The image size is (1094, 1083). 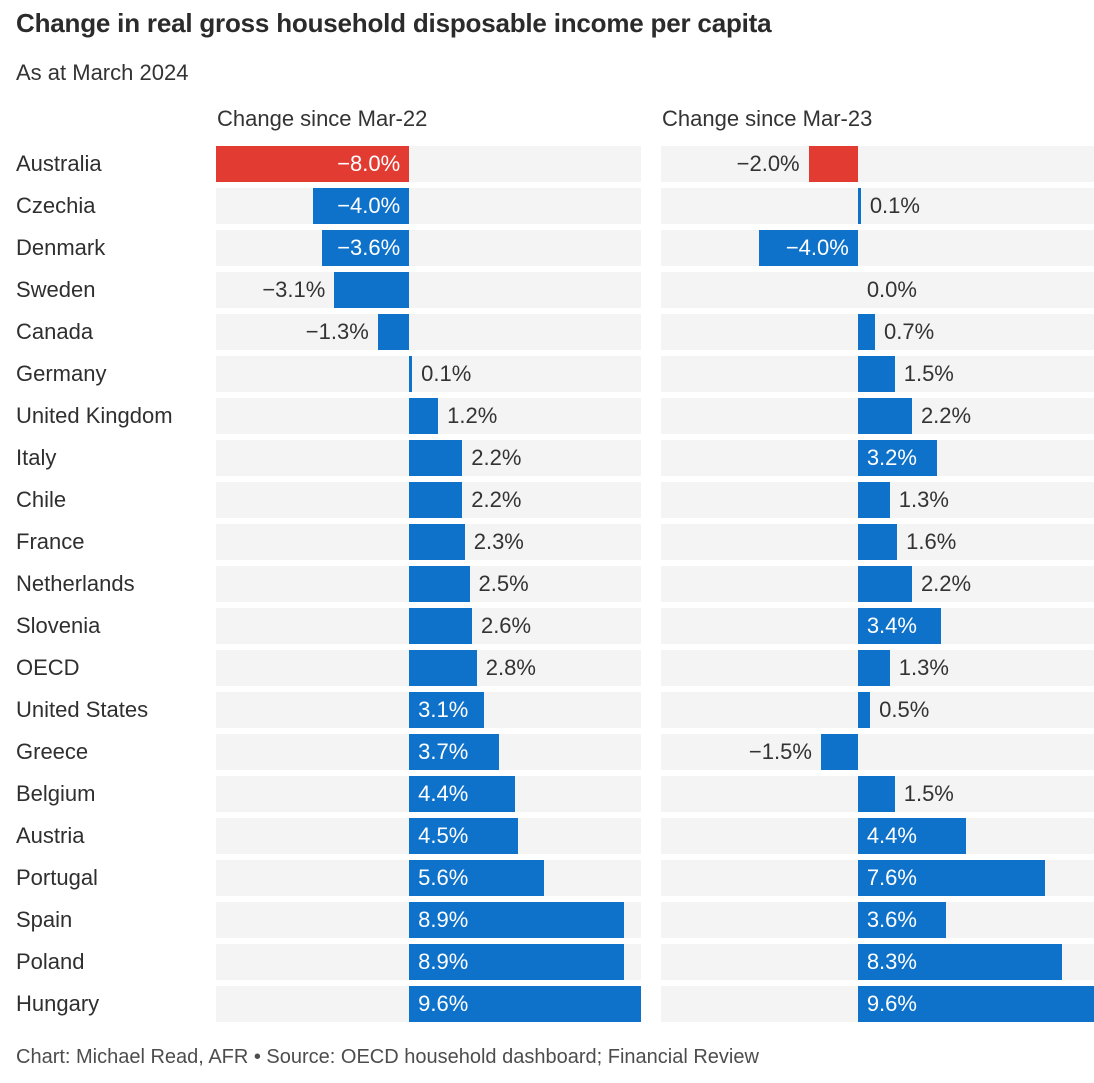 What do you see at coordinates (94, 415) in the screenshot?
I see `country-label: United Kingdom` at bounding box center [94, 415].